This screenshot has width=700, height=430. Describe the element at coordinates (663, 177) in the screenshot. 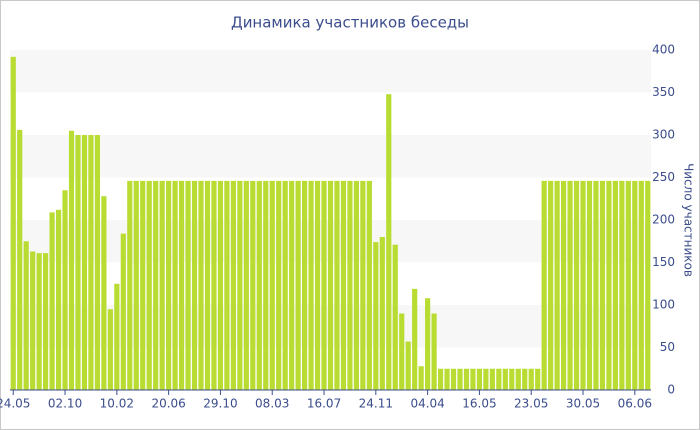

I see `y-tick-label: 250` at that location.